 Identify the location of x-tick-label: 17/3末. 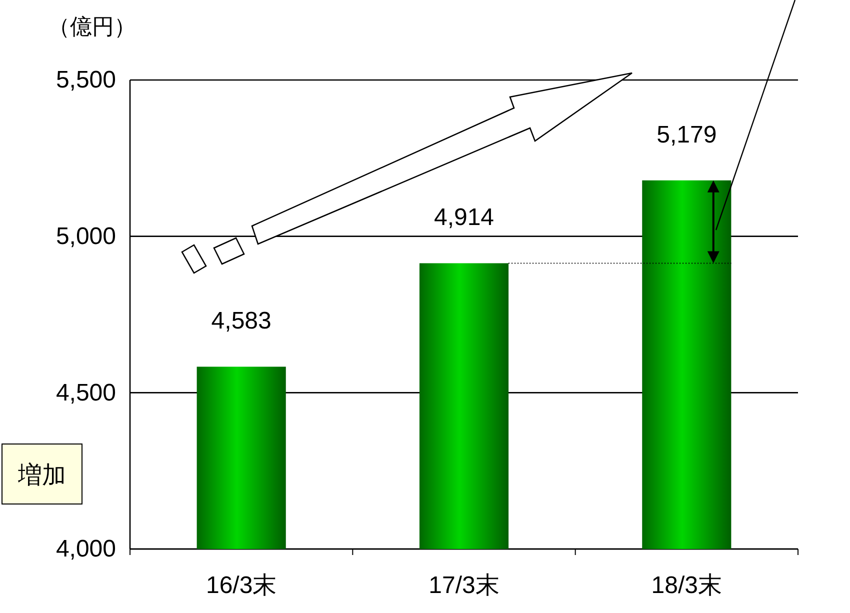
(464, 585).